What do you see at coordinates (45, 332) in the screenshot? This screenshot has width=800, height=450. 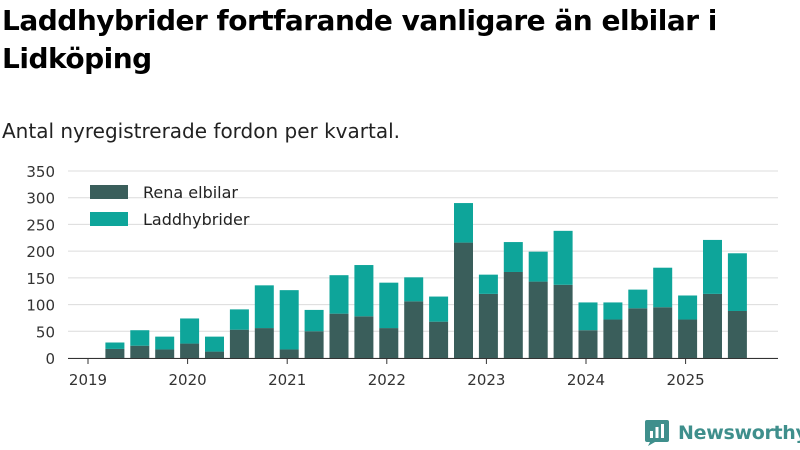 I see `y-tick-label: 50` at bounding box center [45, 332].